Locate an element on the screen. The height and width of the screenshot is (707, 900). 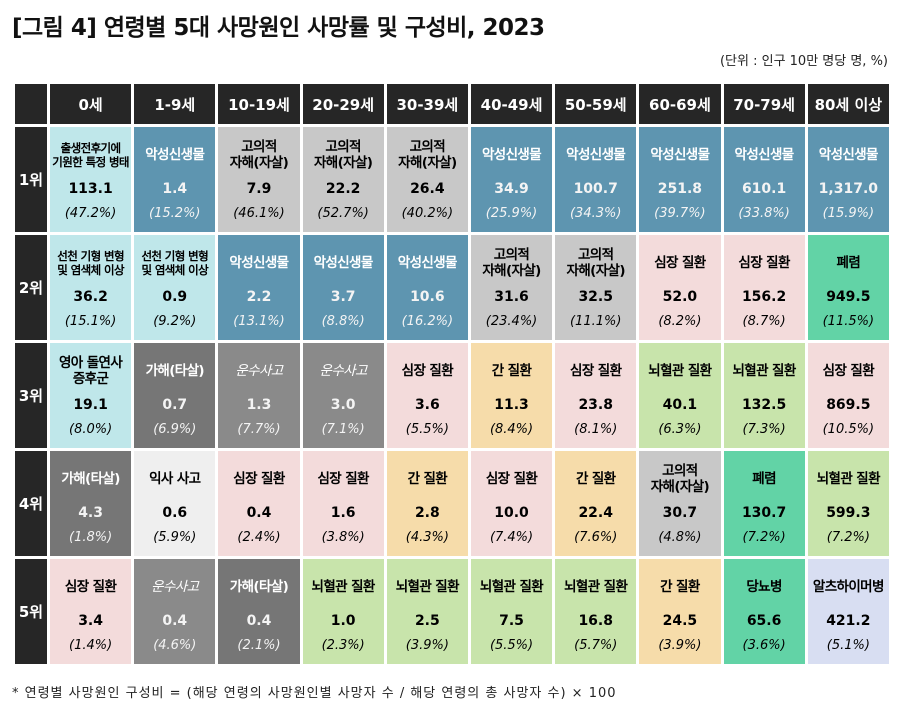
cause-cell: 심장 질환 869.5 (10.5%) is located at coordinates (848, 395).